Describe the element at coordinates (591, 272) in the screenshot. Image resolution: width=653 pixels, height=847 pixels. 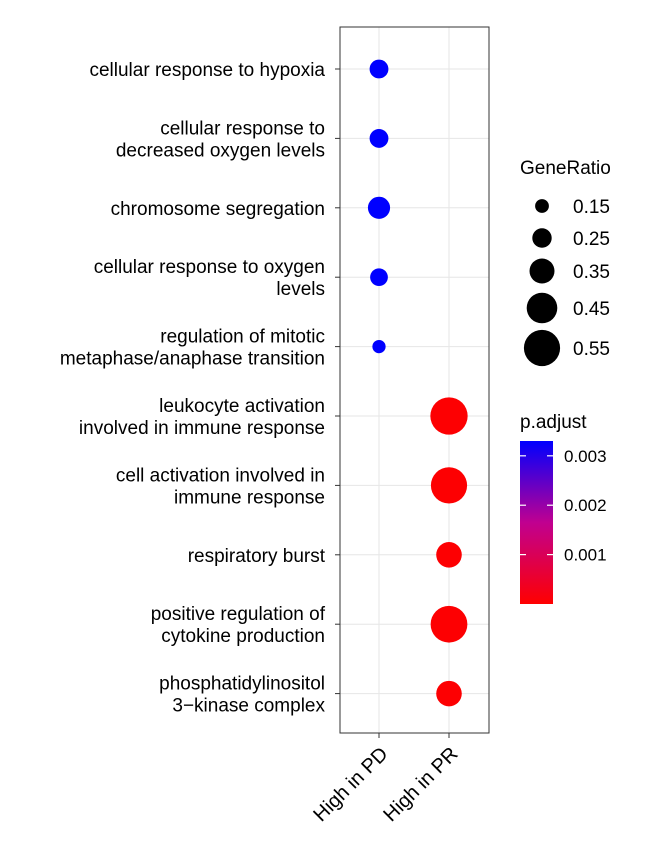
I see `size-legend-label: 0.35` at that location.